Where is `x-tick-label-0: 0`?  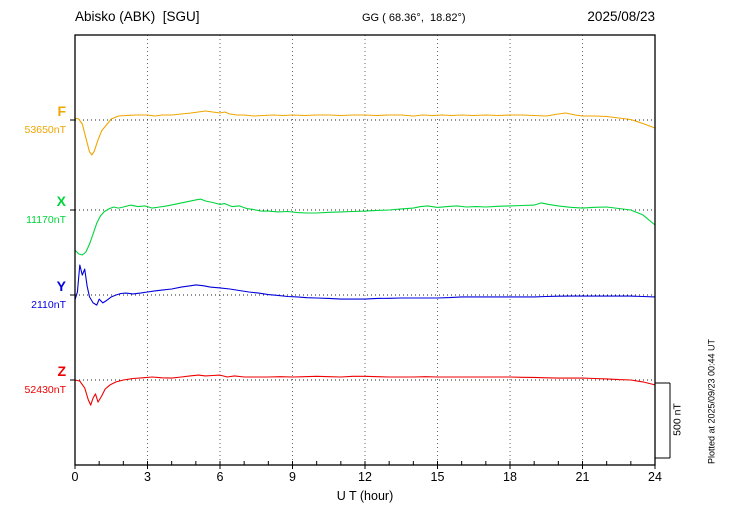
x-tick-label-0: 0 is located at coordinates (75, 477).